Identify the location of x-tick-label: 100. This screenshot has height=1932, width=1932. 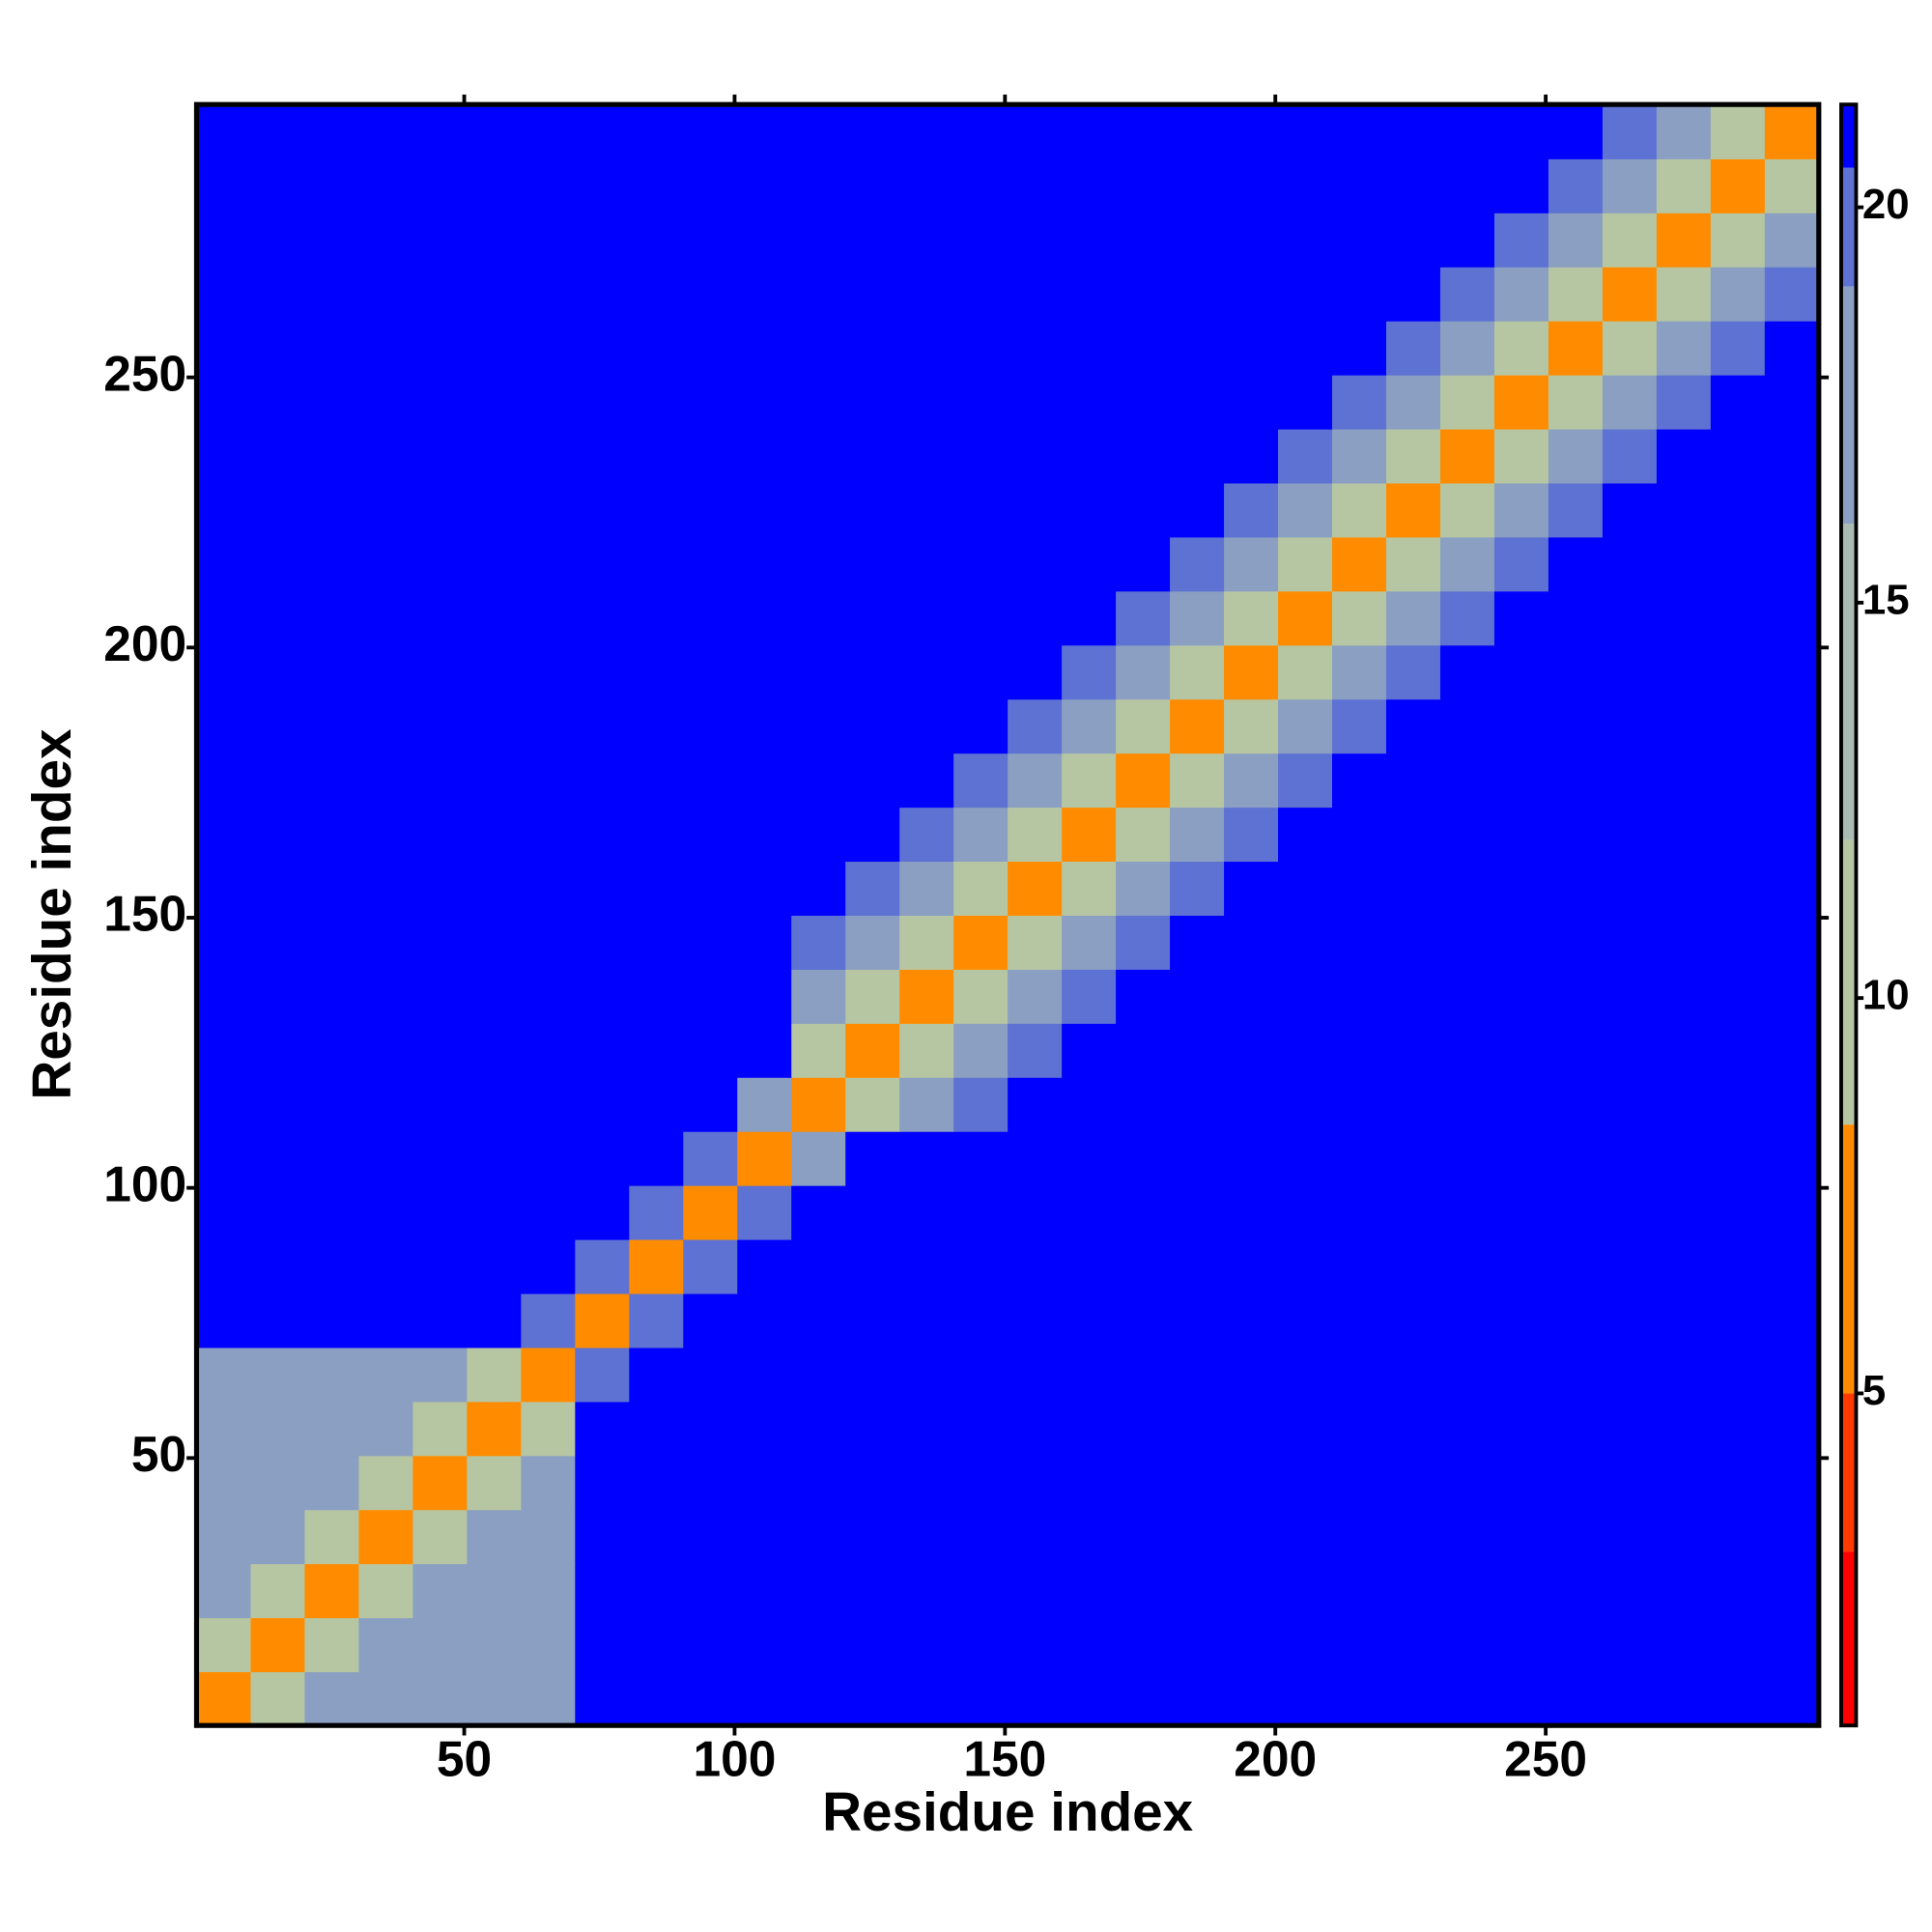
(734, 1758).